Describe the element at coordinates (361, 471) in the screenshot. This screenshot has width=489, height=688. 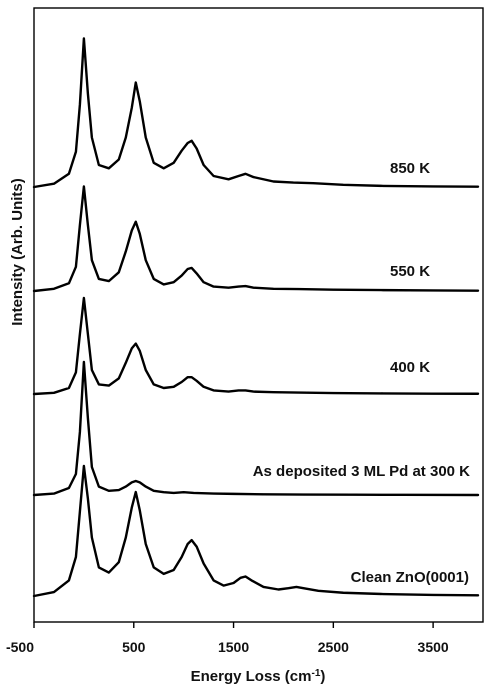
I see `series-label-1: As deposited 3 ML Pd at 300 K` at that location.